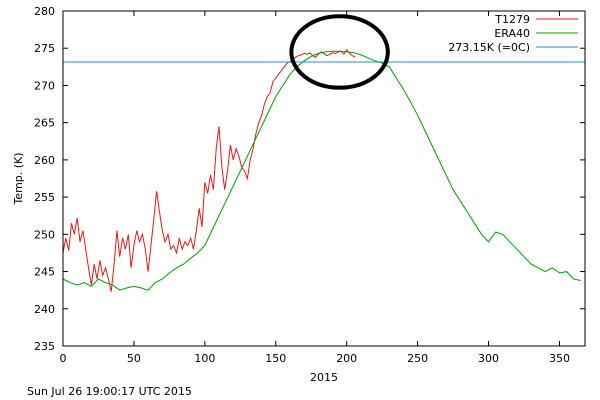  Describe the element at coordinates (63, 358) in the screenshot. I see `x-tick-label: 0` at that location.